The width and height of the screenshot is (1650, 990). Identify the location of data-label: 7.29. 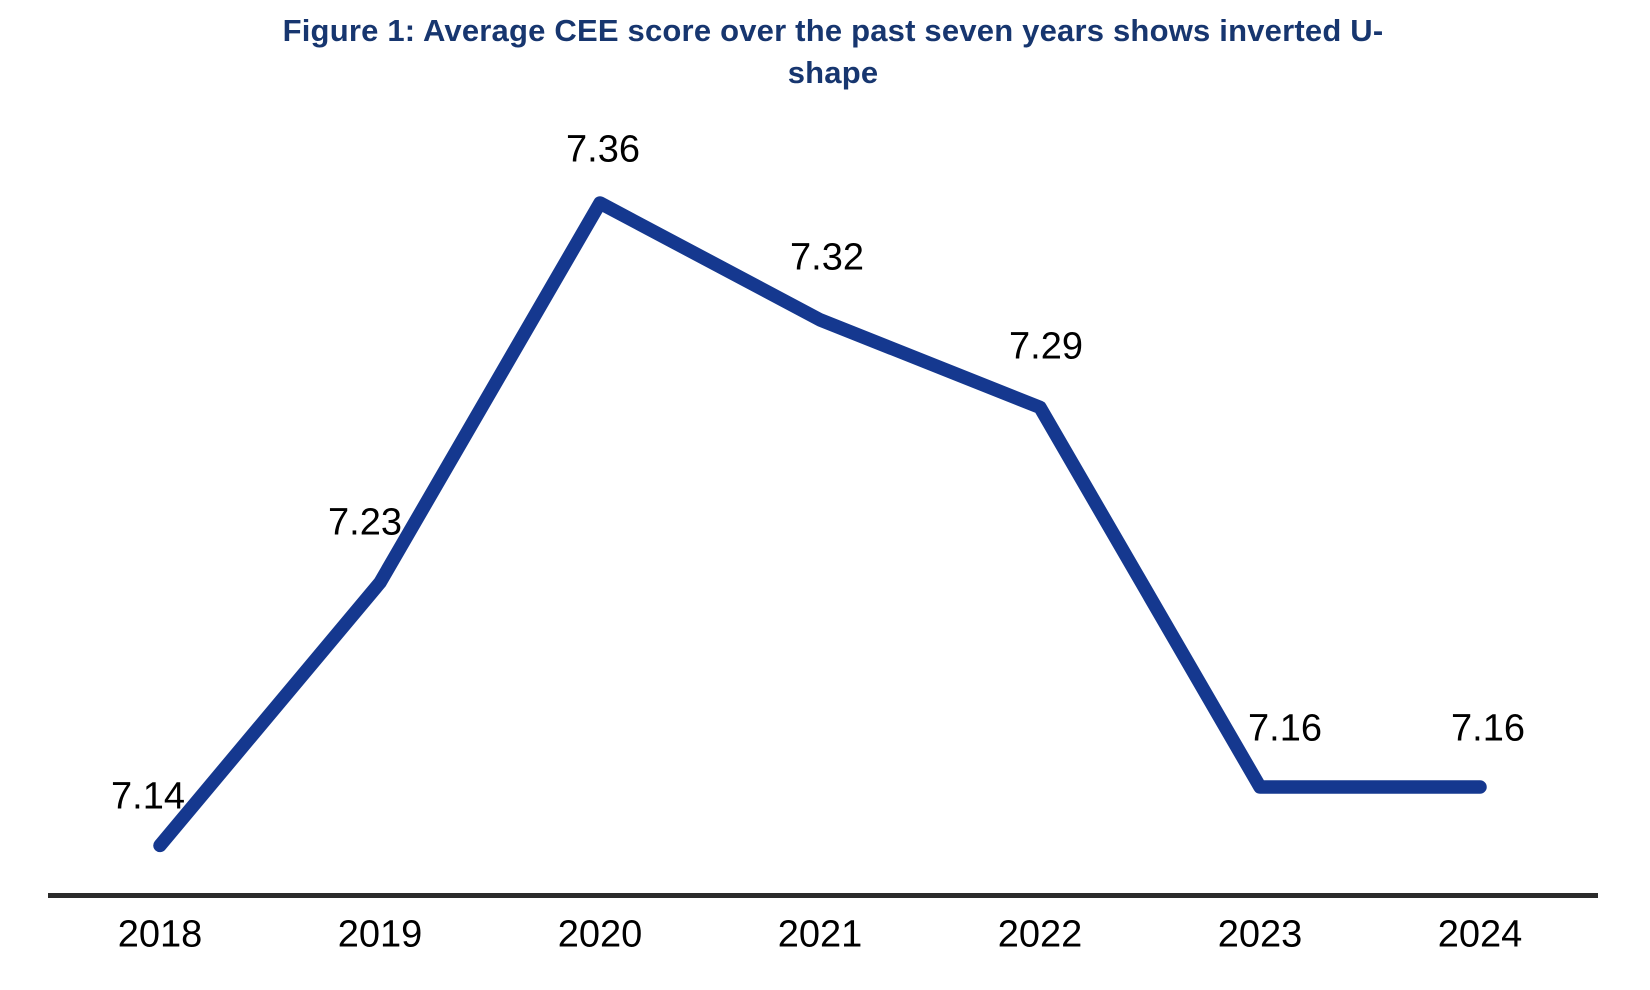
(1046, 346).